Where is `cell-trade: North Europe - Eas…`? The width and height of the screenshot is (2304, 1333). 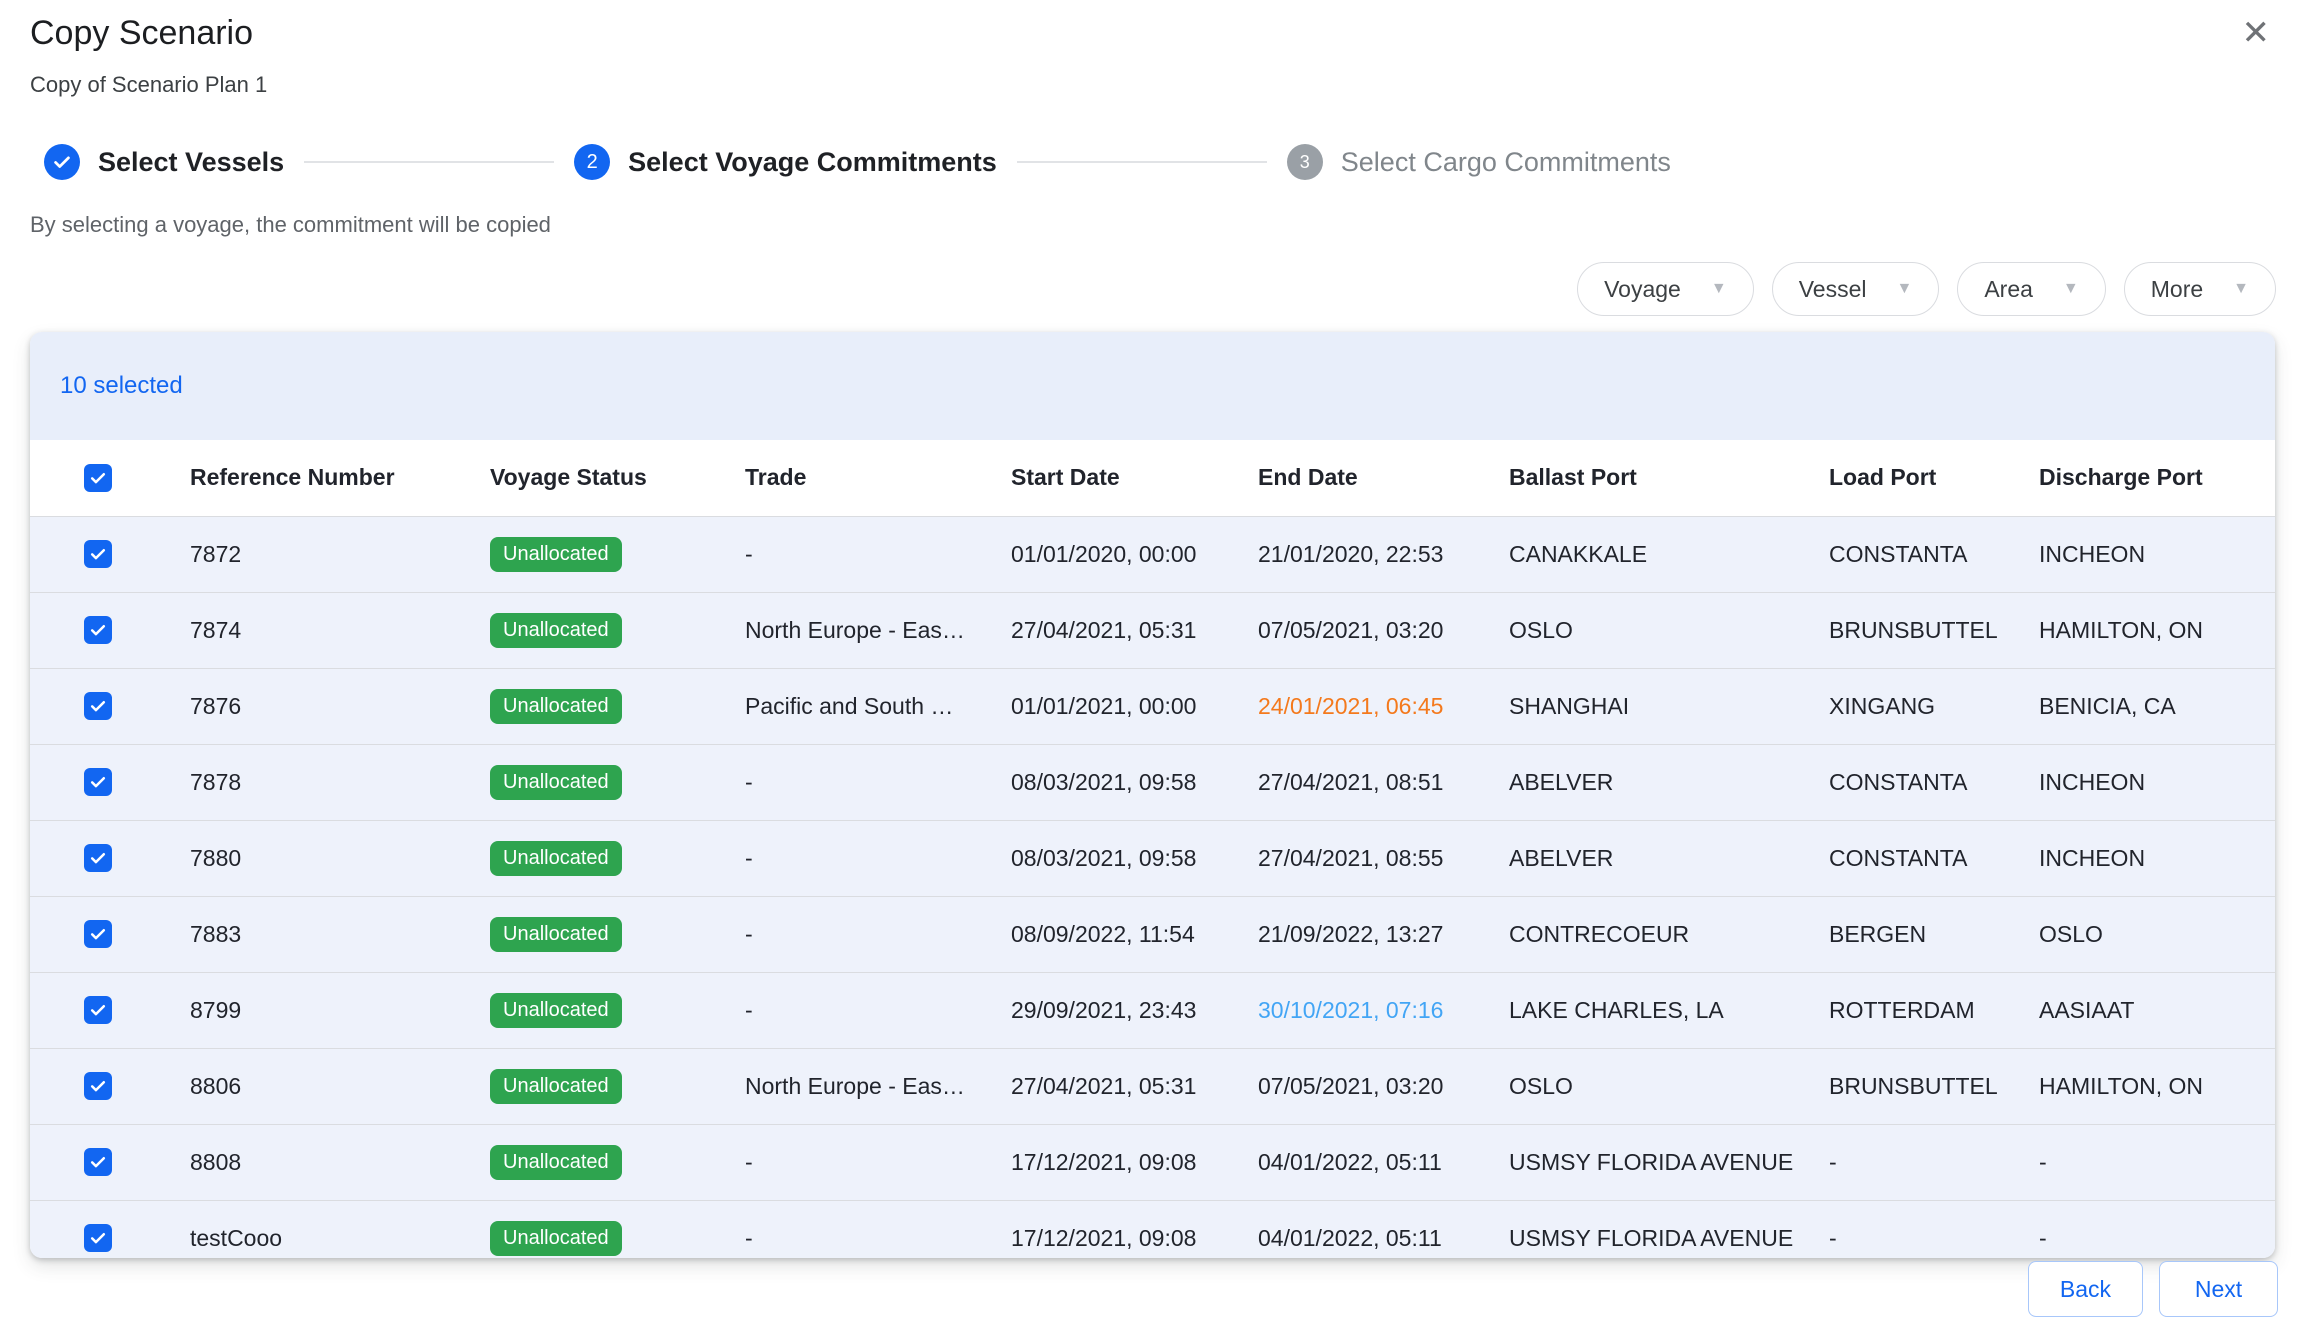
cell-trade: North Europe - Eas… is located at coordinates (855, 1085).